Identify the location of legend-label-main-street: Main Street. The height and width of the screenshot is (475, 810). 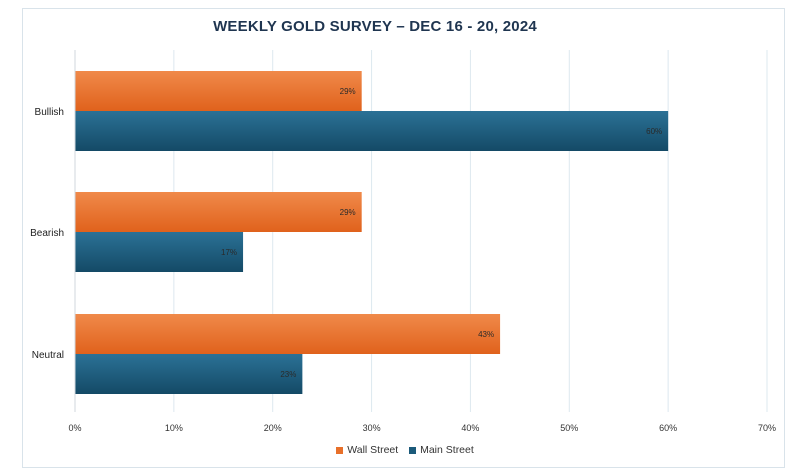
(447, 450).